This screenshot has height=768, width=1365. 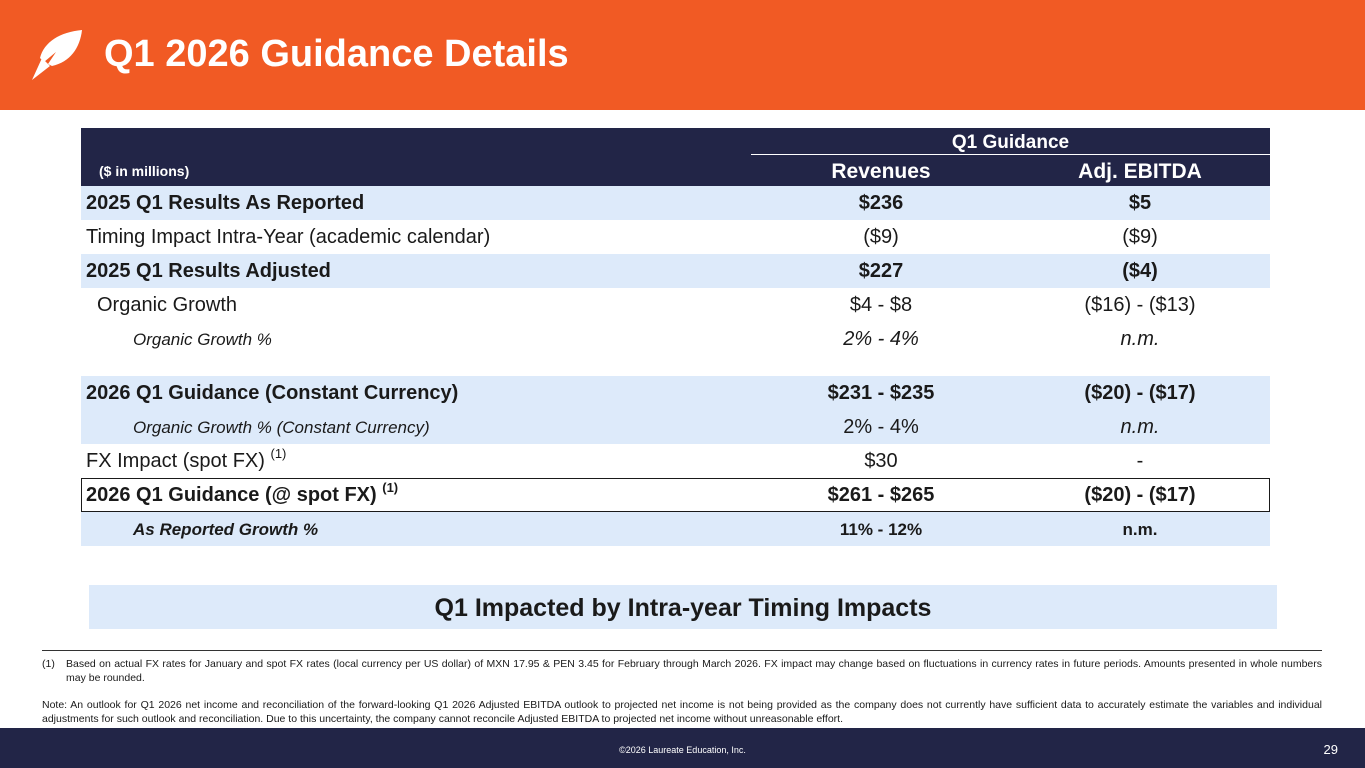 What do you see at coordinates (281, 427) in the screenshot?
I see `row-label: Organic Growth % (Constant Currency)` at bounding box center [281, 427].